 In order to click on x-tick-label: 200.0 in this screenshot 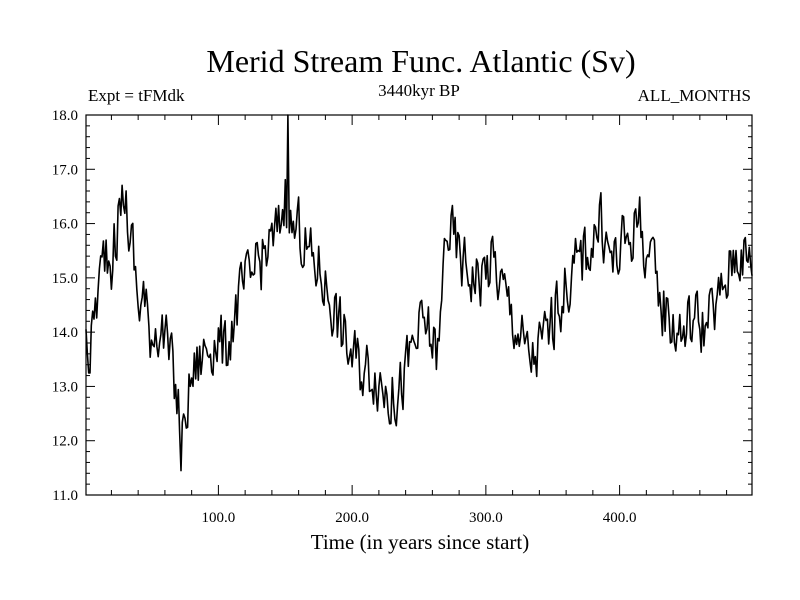, I will do `click(352, 518)`.